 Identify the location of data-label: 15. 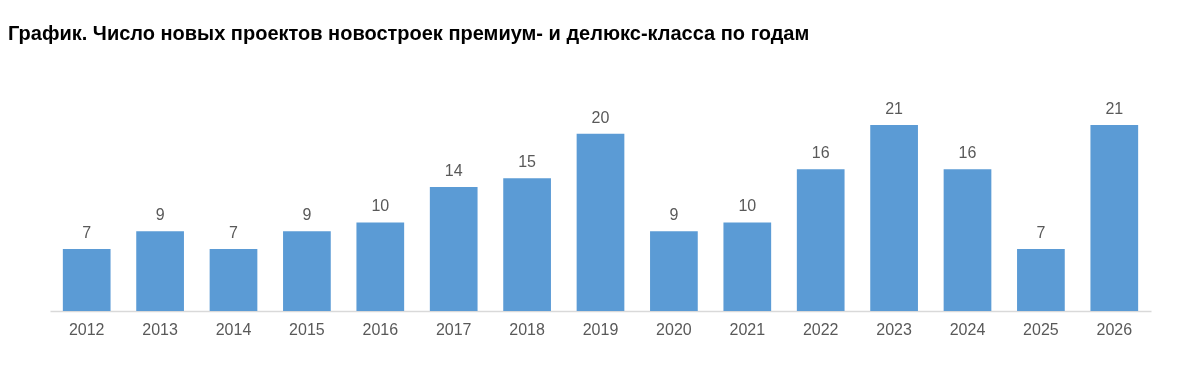
(527, 162).